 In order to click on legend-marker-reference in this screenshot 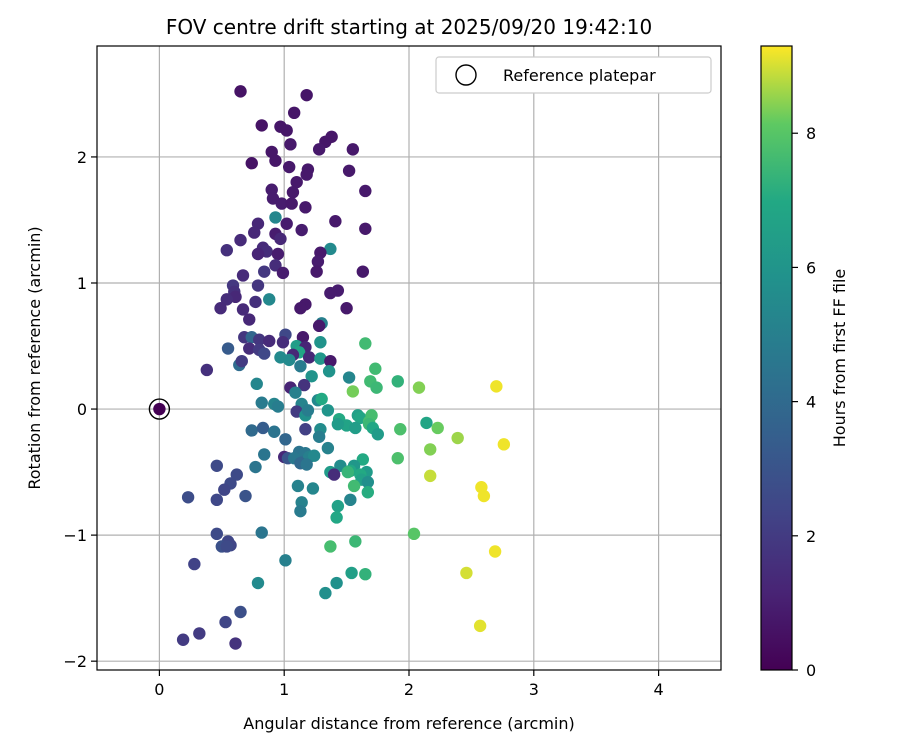, I will do `click(466, 75)`.